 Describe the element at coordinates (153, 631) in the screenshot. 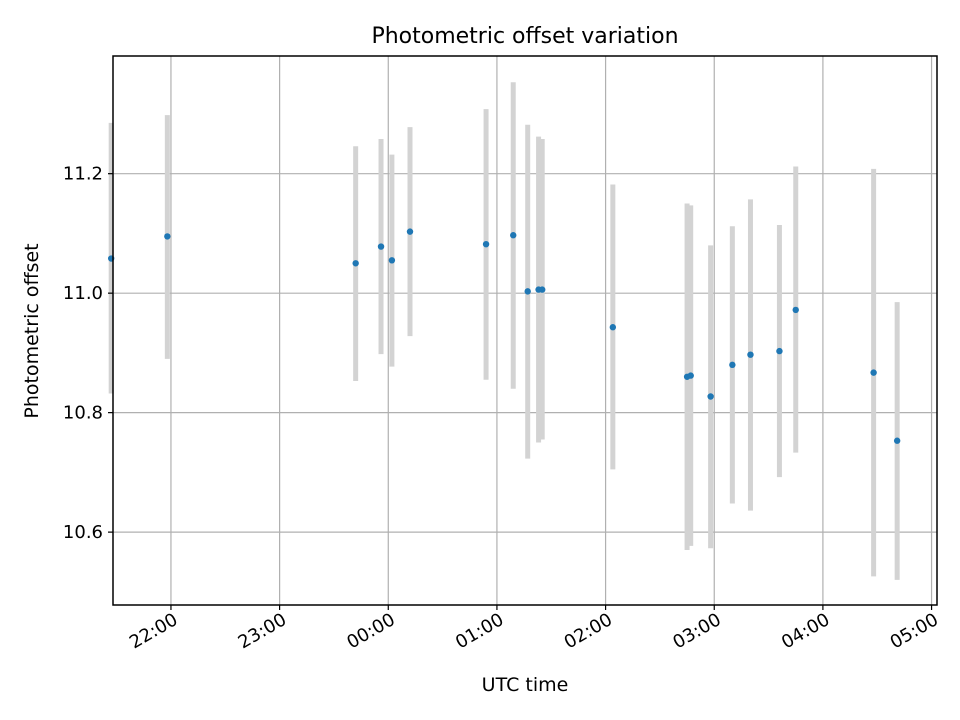

I see `x-tick-label: 22:00` at that location.